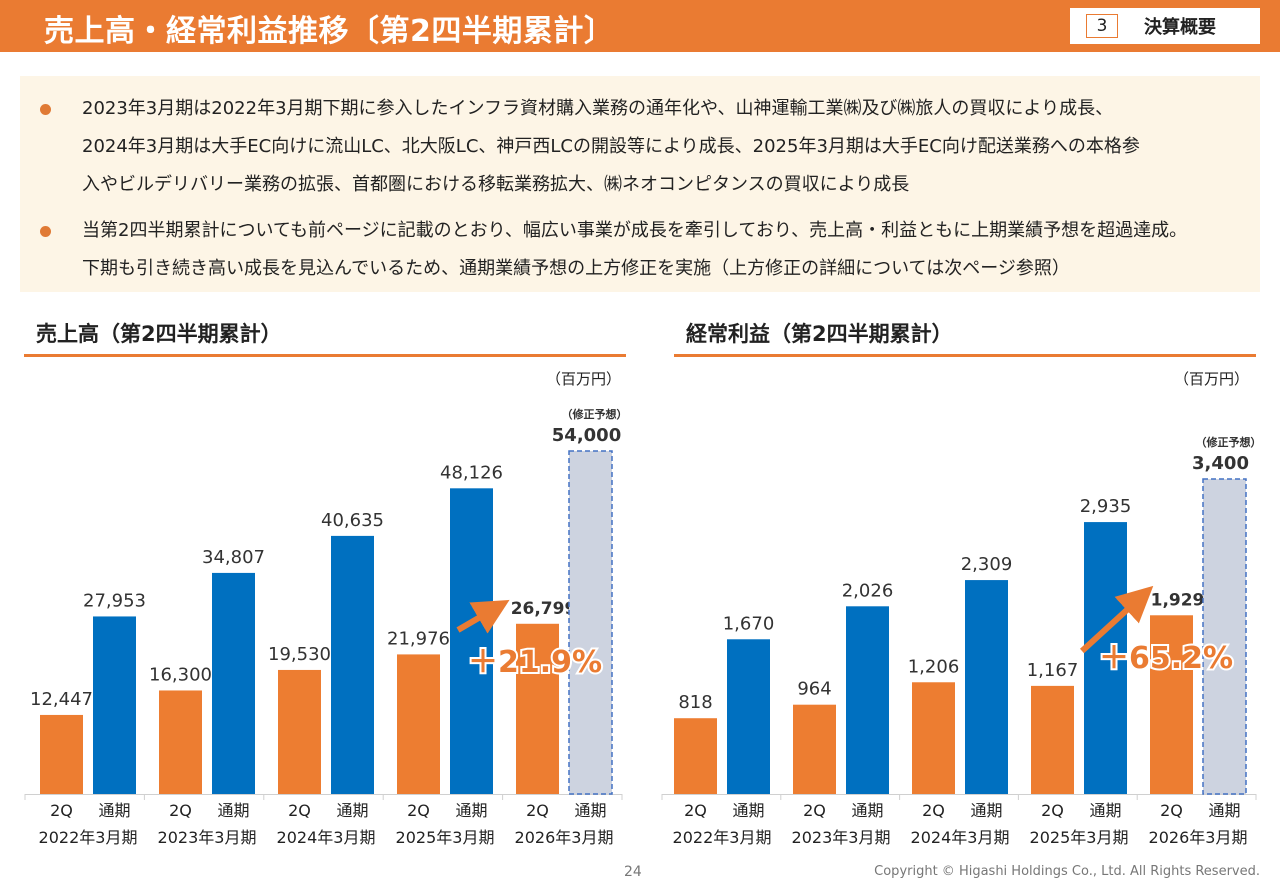  I want to click on growth-rate-label: ＋21.9%, so click(535, 662).